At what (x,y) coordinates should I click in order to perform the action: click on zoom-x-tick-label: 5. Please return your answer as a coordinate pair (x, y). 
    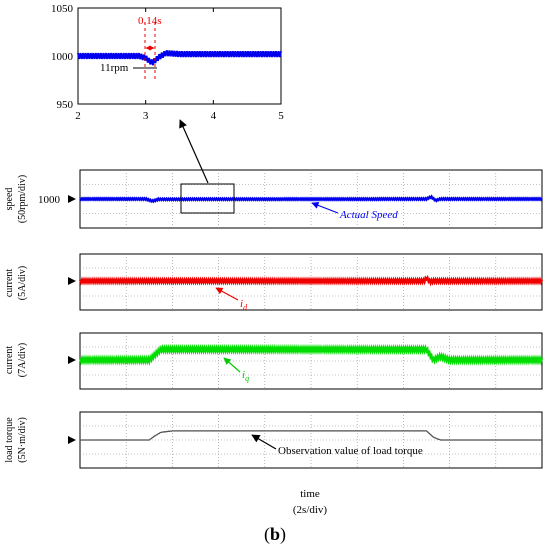
    Looking at the image, I should click on (281, 116).